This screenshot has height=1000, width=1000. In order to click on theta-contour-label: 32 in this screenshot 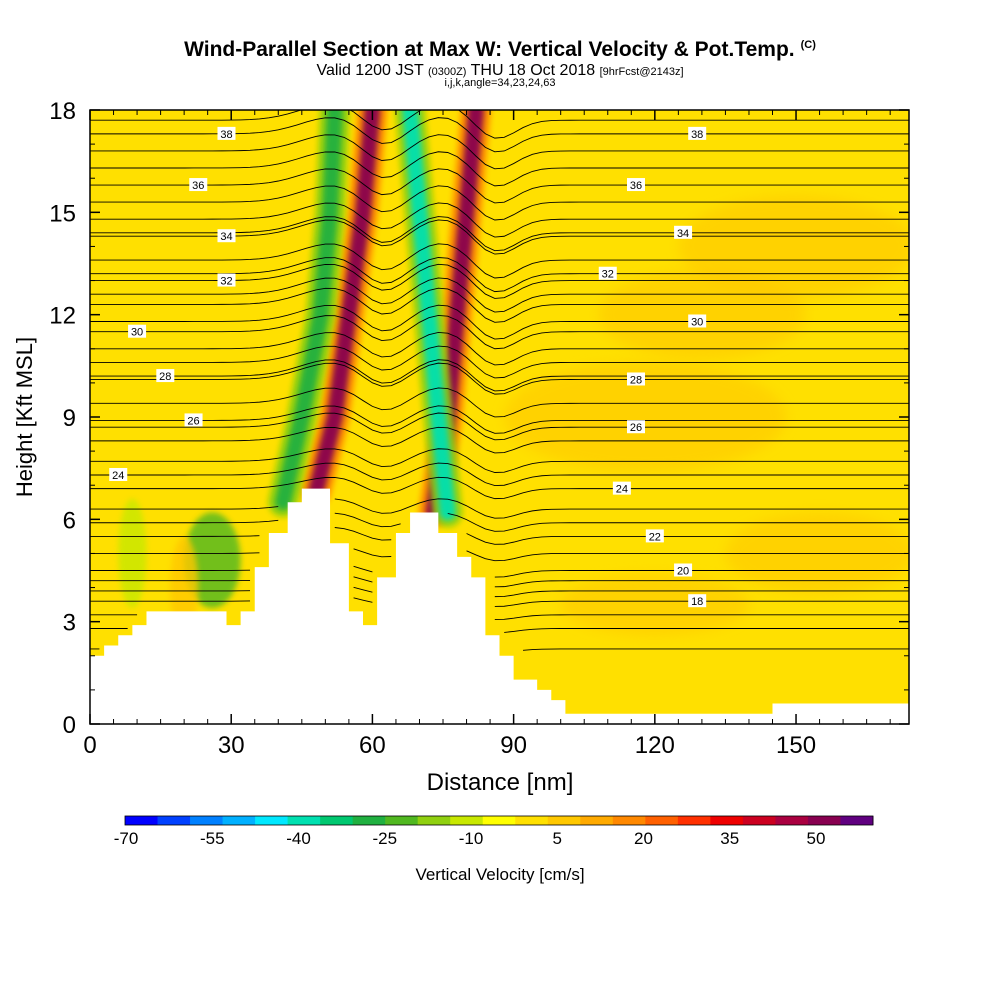, I will do `click(226, 280)`.